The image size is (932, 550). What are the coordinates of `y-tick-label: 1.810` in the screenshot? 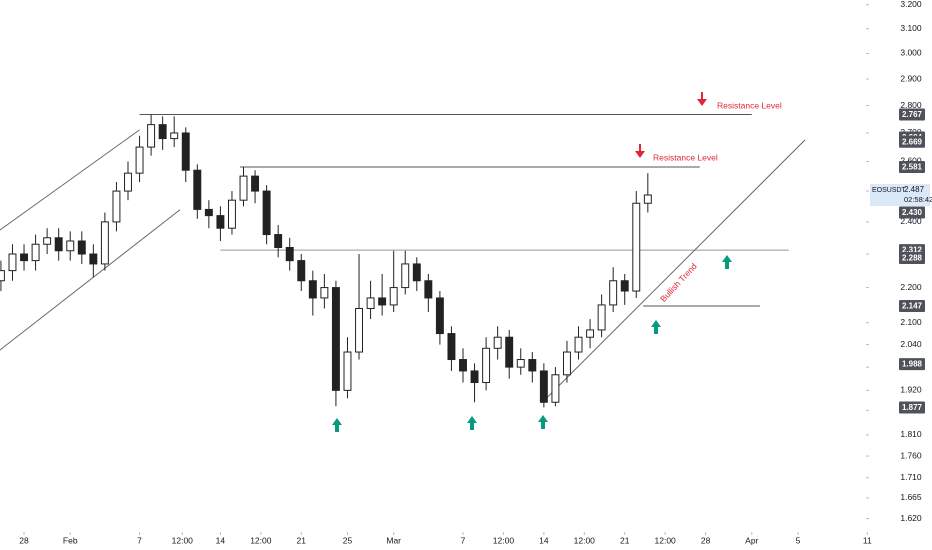 It's located at (911, 434).